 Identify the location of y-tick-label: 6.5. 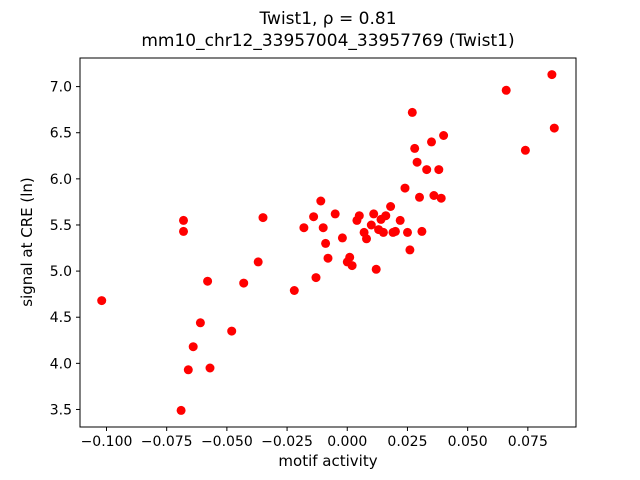
(61, 134).